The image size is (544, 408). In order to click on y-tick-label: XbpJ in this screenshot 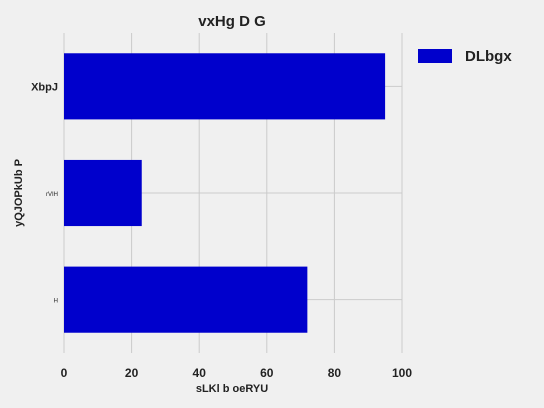, I will do `click(44, 87)`.